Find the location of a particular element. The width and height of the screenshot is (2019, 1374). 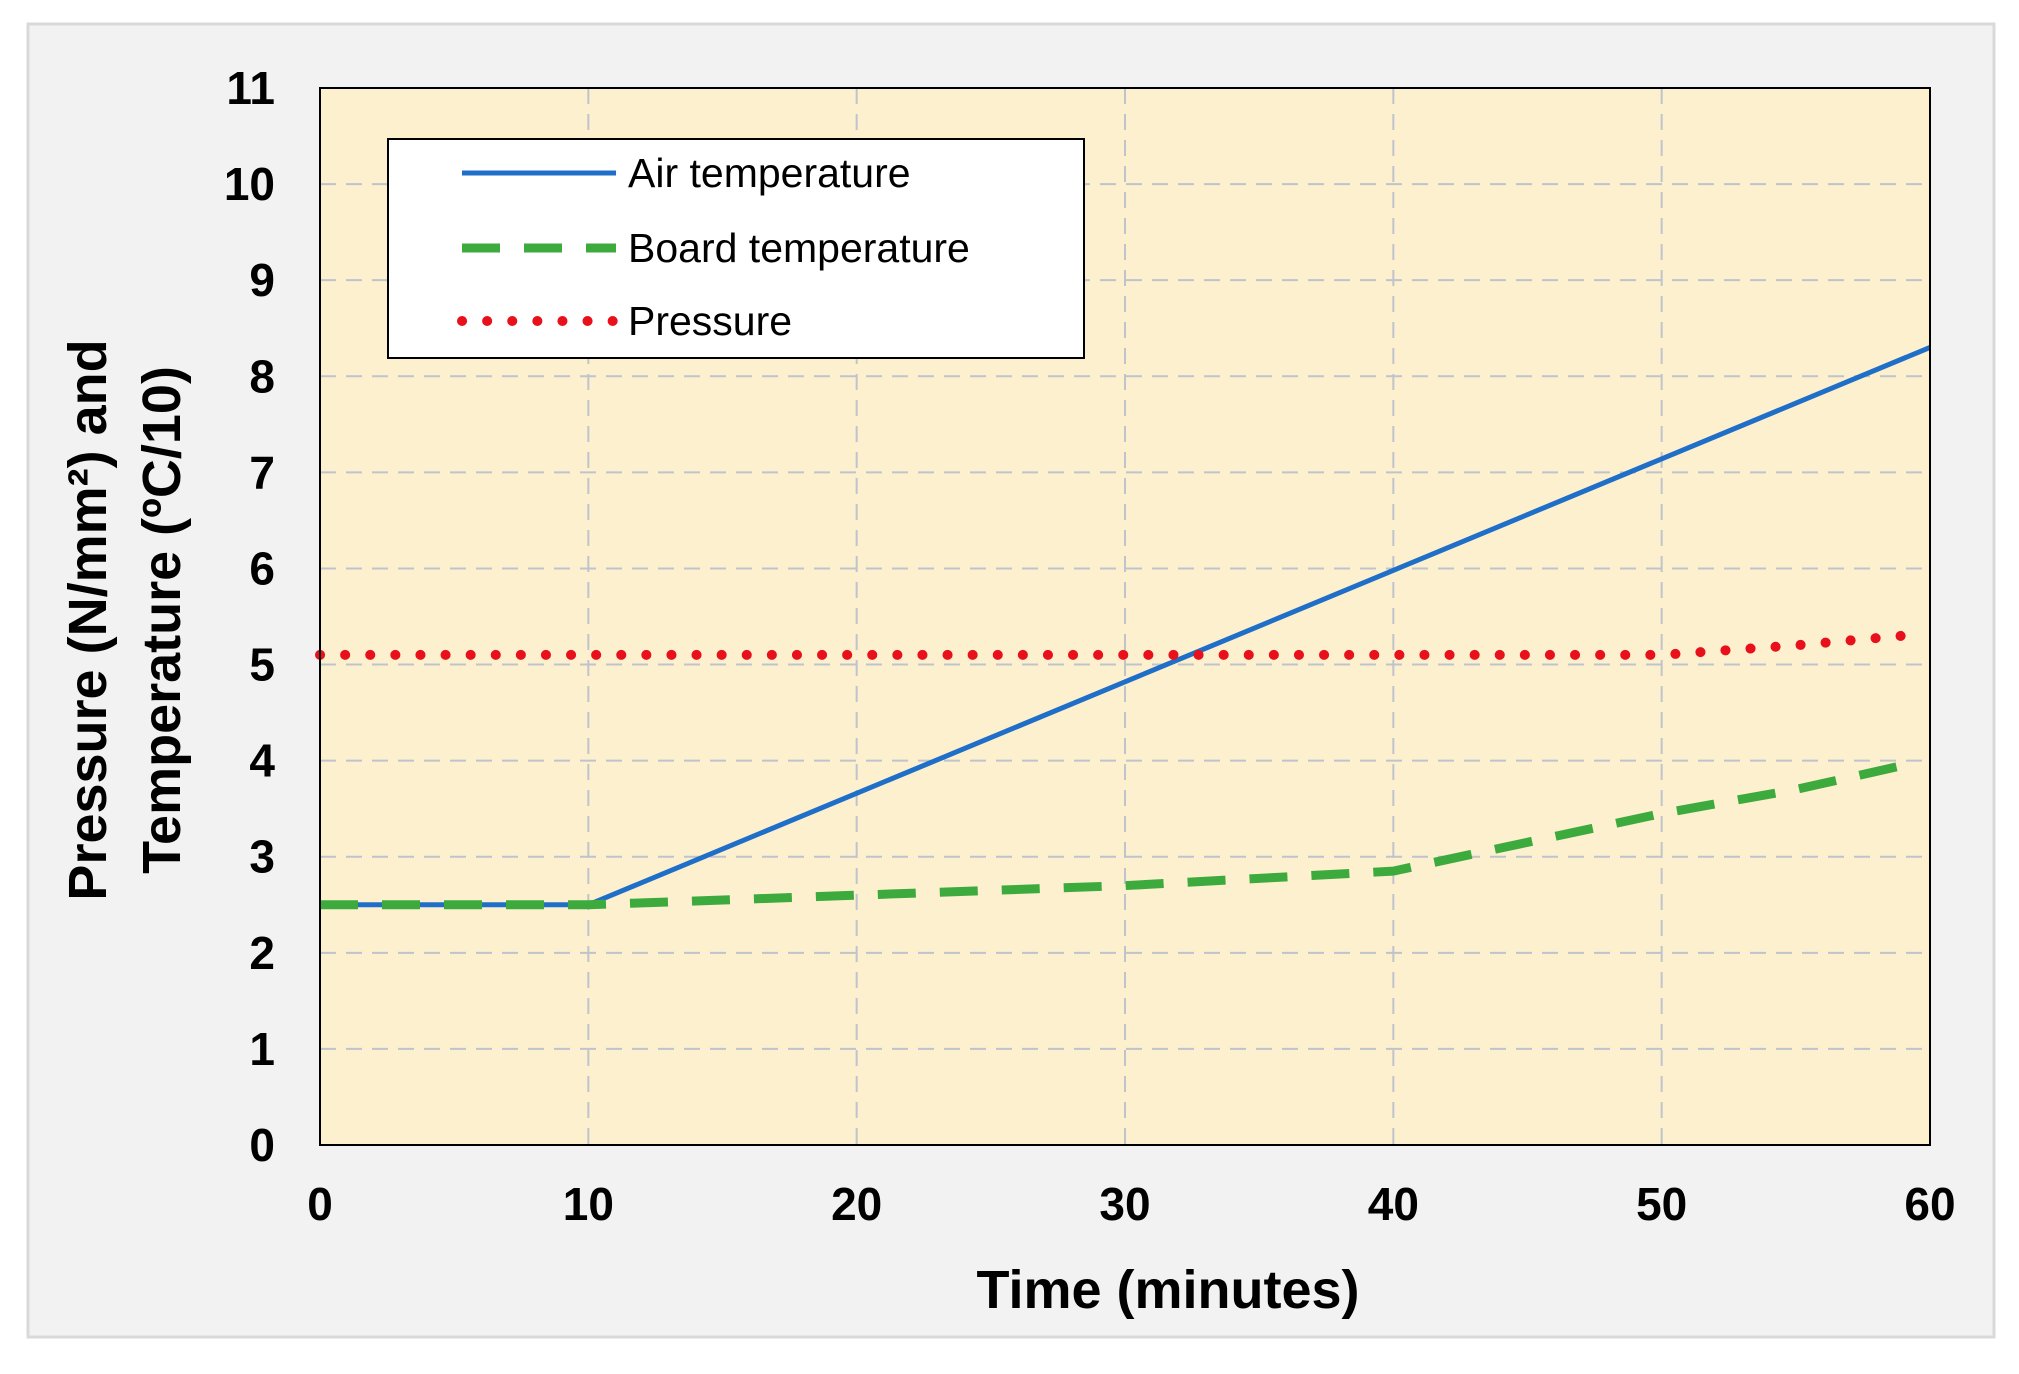

y-tick-label: 5 is located at coordinates (262, 665).